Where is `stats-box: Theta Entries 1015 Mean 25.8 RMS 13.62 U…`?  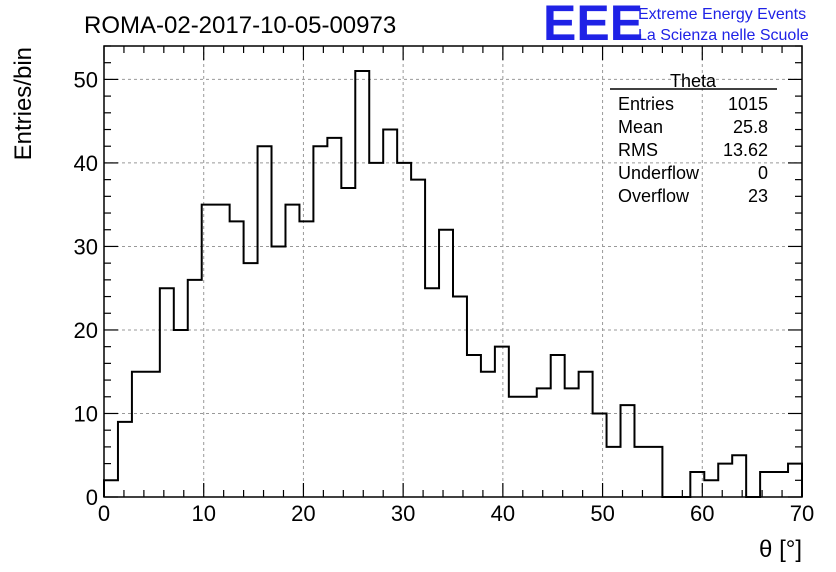 stats-box: Theta Entries 1015 Mean 25.8 RMS 13.62 U… is located at coordinates (693, 138).